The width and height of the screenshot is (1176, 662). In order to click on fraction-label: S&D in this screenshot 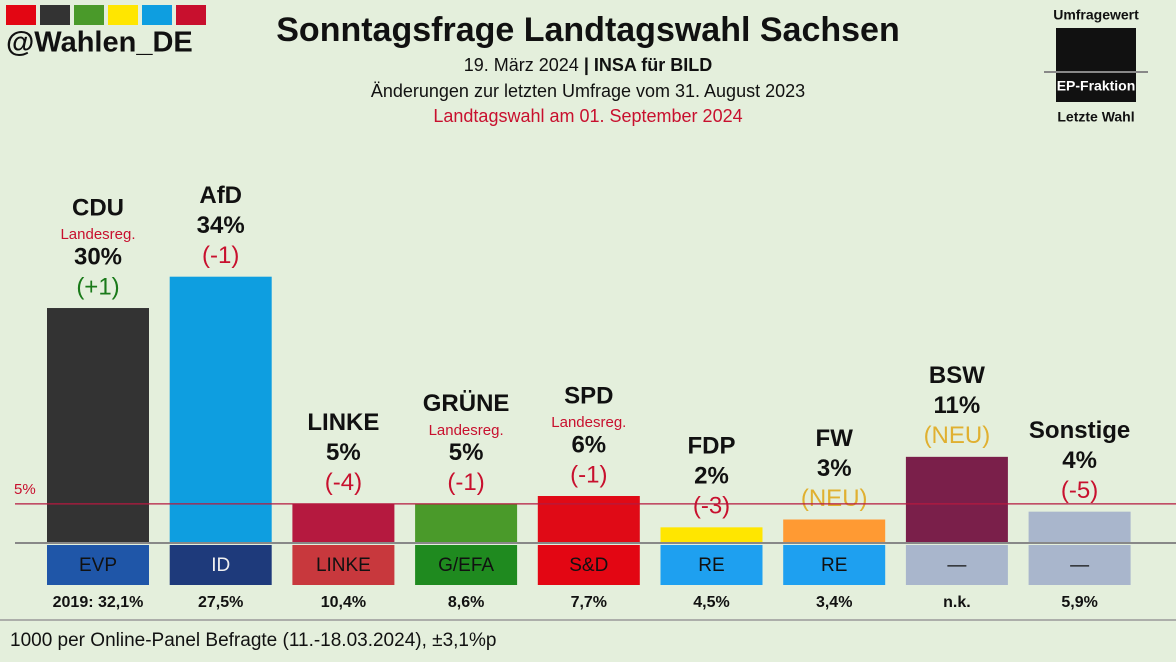, I will do `click(588, 565)`.